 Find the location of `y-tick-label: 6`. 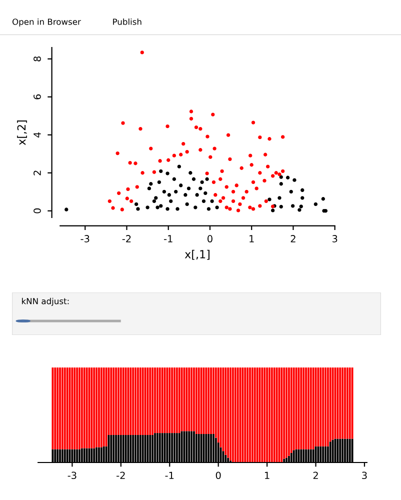

y-tick-label: 6 is located at coordinates (37, 97).